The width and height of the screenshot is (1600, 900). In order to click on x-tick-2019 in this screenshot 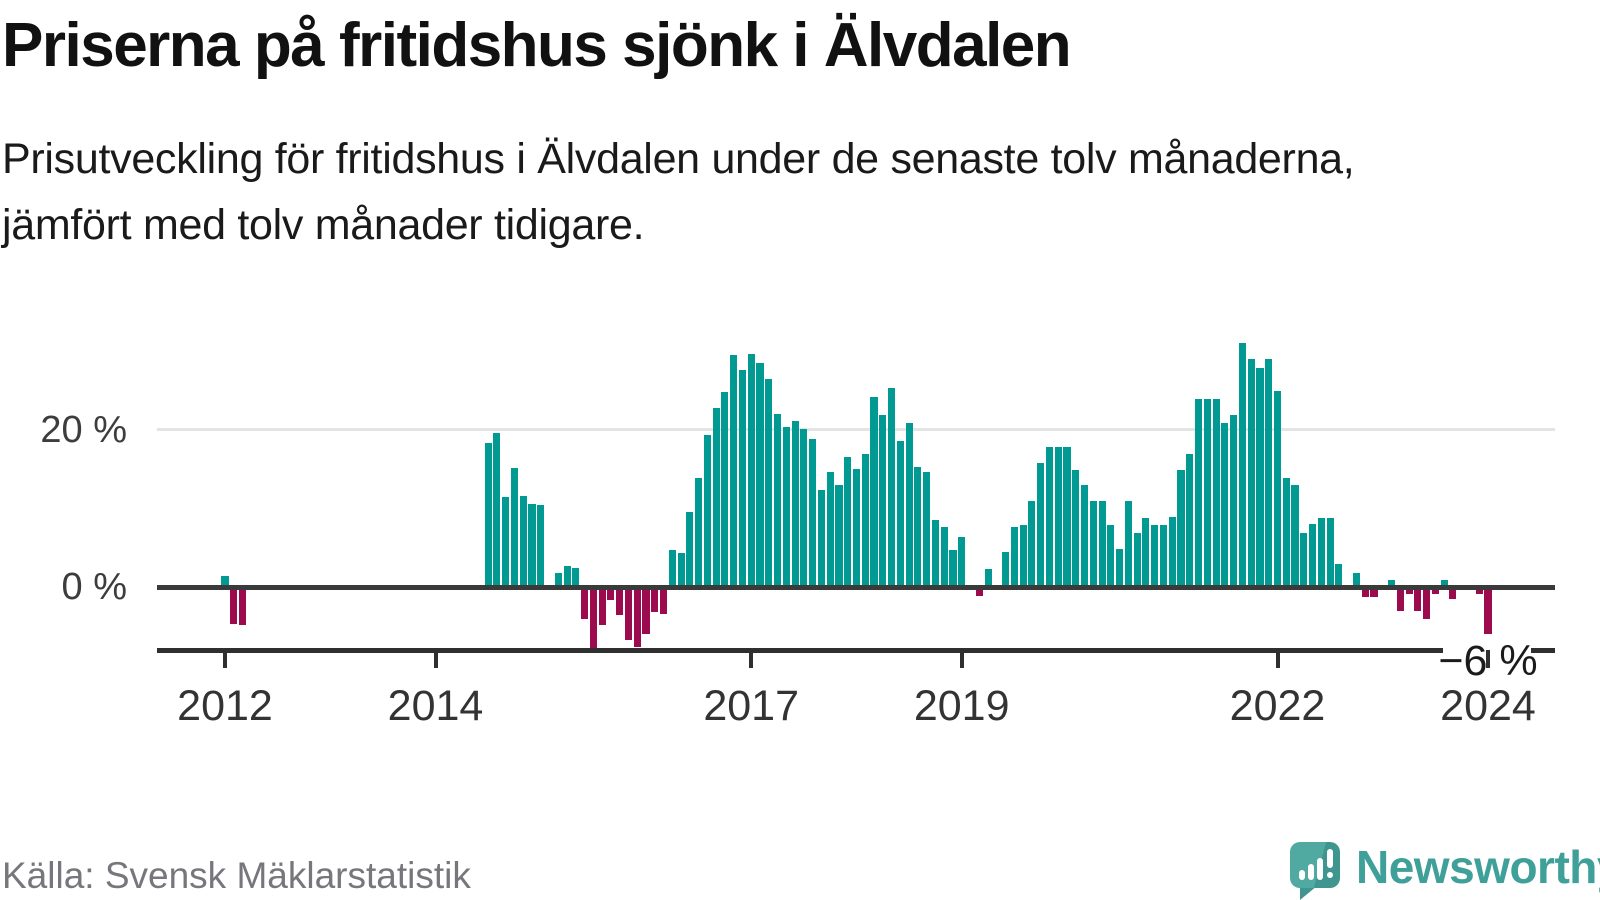, I will do `click(961, 659)`.